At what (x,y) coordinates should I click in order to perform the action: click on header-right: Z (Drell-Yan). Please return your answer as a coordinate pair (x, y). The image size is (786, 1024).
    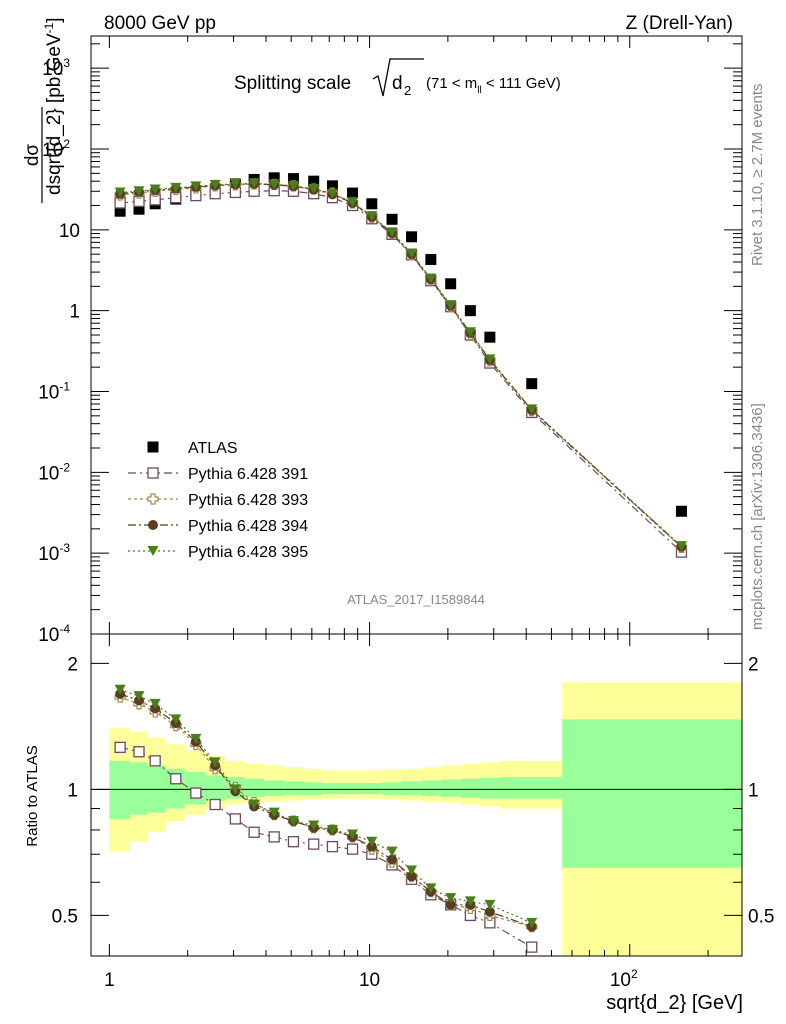
    Looking at the image, I should click on (679, 23).